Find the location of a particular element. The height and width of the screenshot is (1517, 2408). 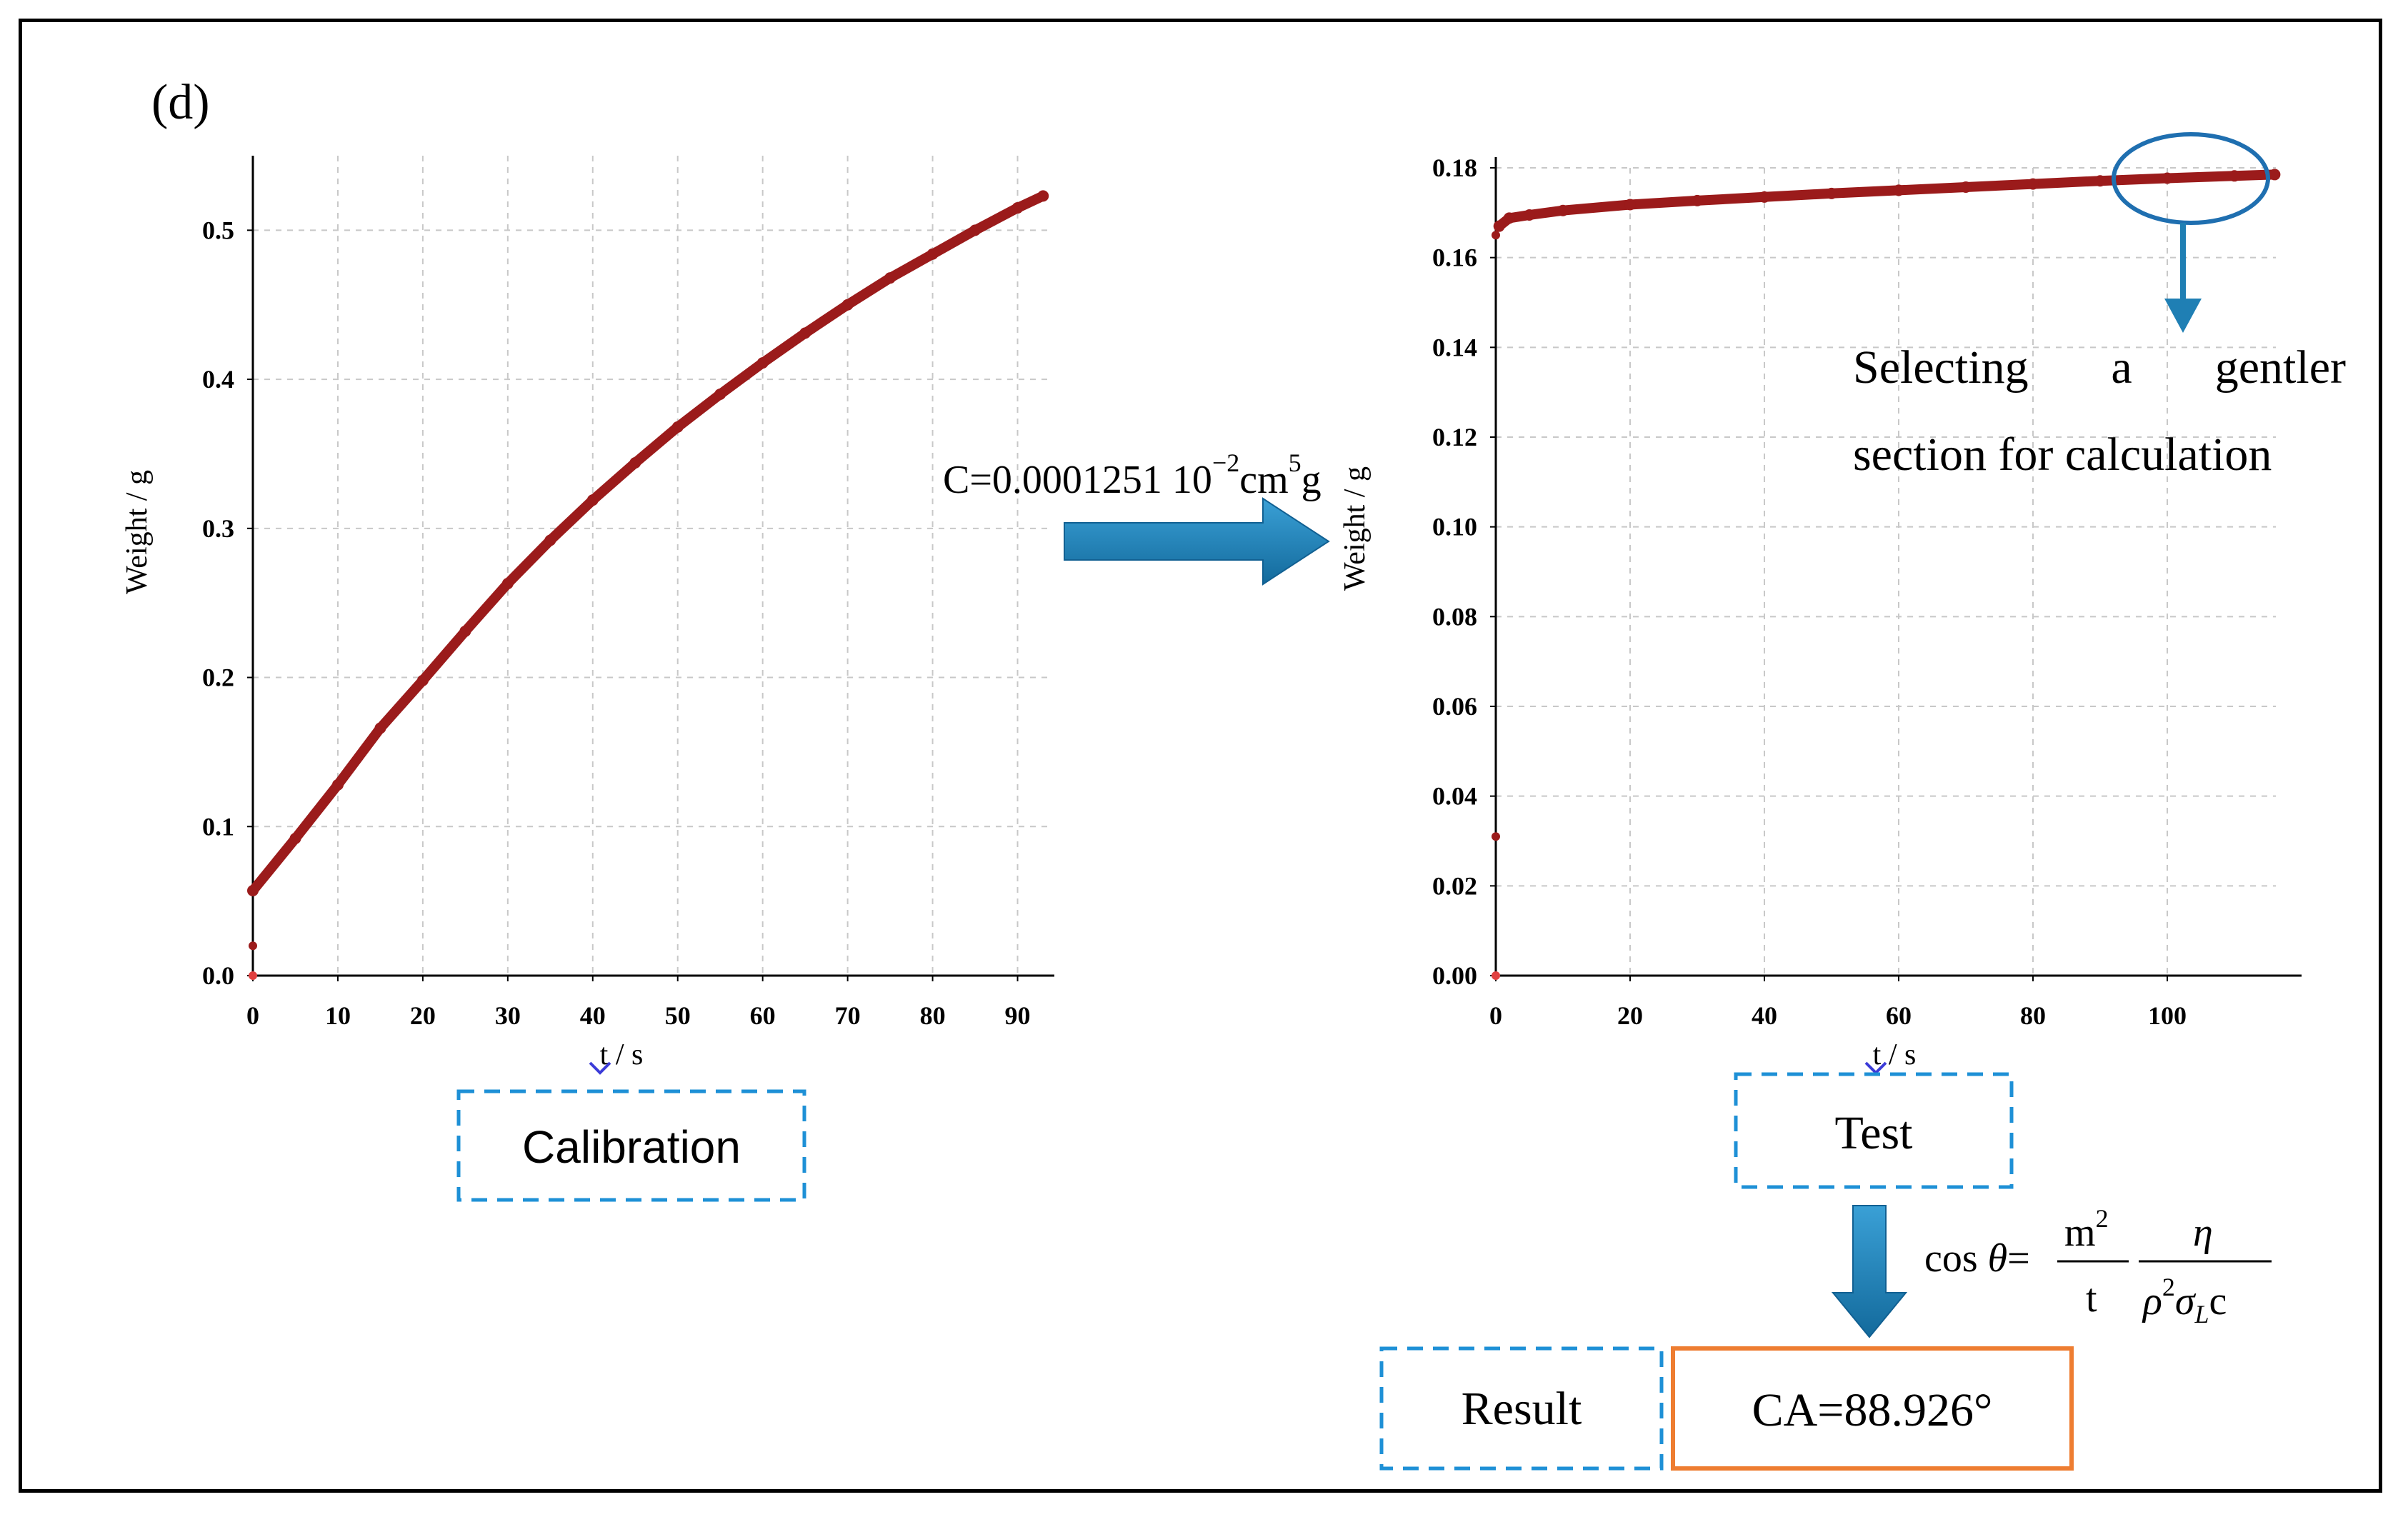

c1-x-tick-label: 80 is located at coordinates (933, 1015).